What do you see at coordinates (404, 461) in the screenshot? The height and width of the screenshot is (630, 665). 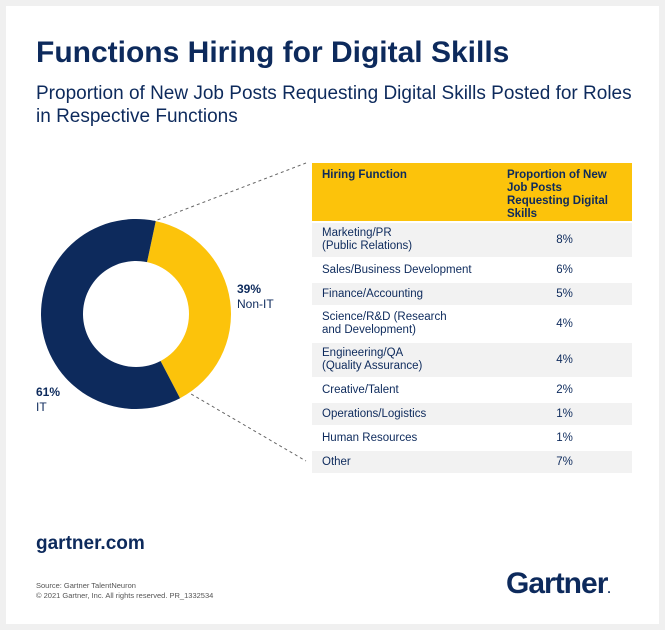 I see `row-function: Other` at bounding box center [404, 461].